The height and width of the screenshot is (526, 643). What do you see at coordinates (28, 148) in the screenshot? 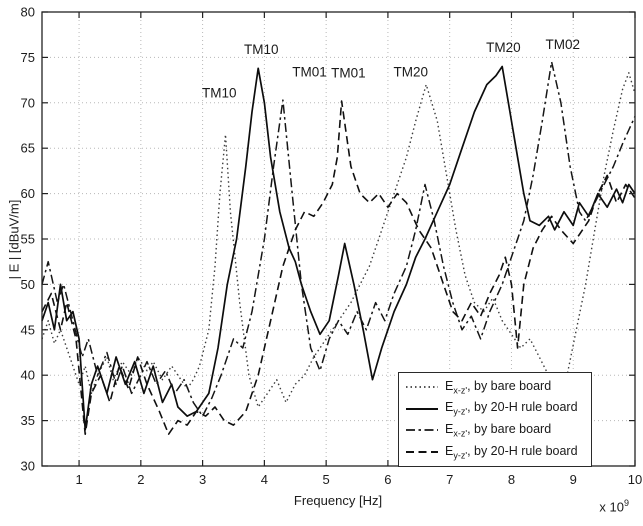
I see `y-tick-label: 65` at bounding box center [28, 148].